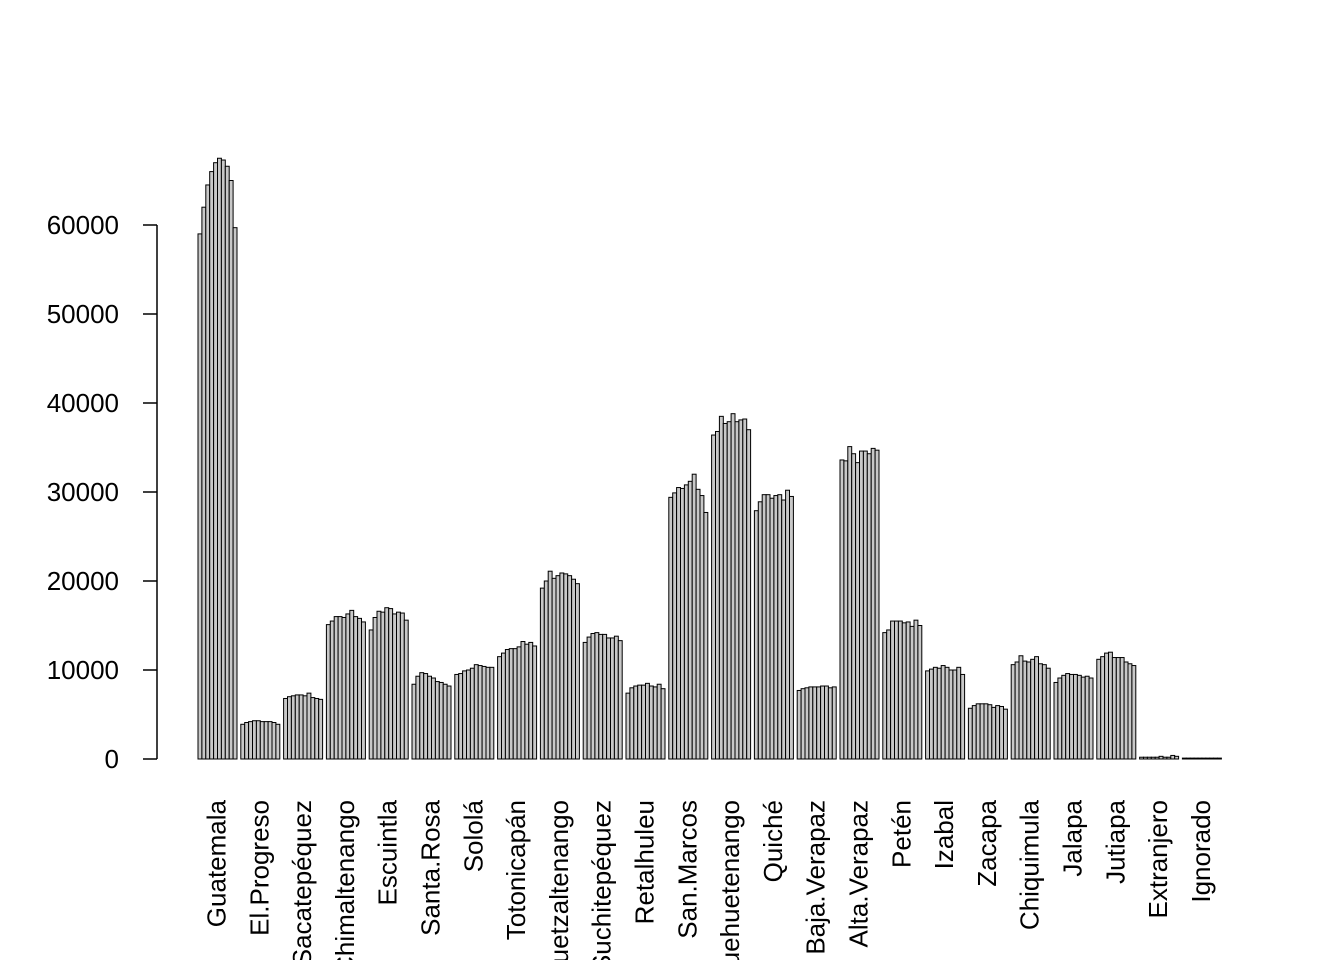 The height and width of the screenshot is (960, 1344). What do you see at coordinates (83, 670) in the screenshot?
I see `y-tick-label: 10000` at bounding box center [83, 670].